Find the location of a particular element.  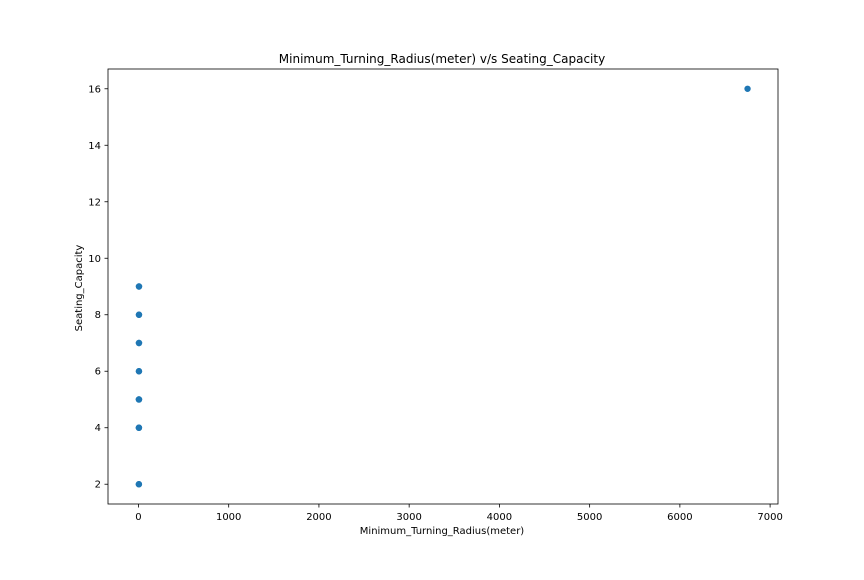

x-axis-ticks: 0 1000 2000 3000 4000 5000 6000 7000 is located at coordinates (459, 513).